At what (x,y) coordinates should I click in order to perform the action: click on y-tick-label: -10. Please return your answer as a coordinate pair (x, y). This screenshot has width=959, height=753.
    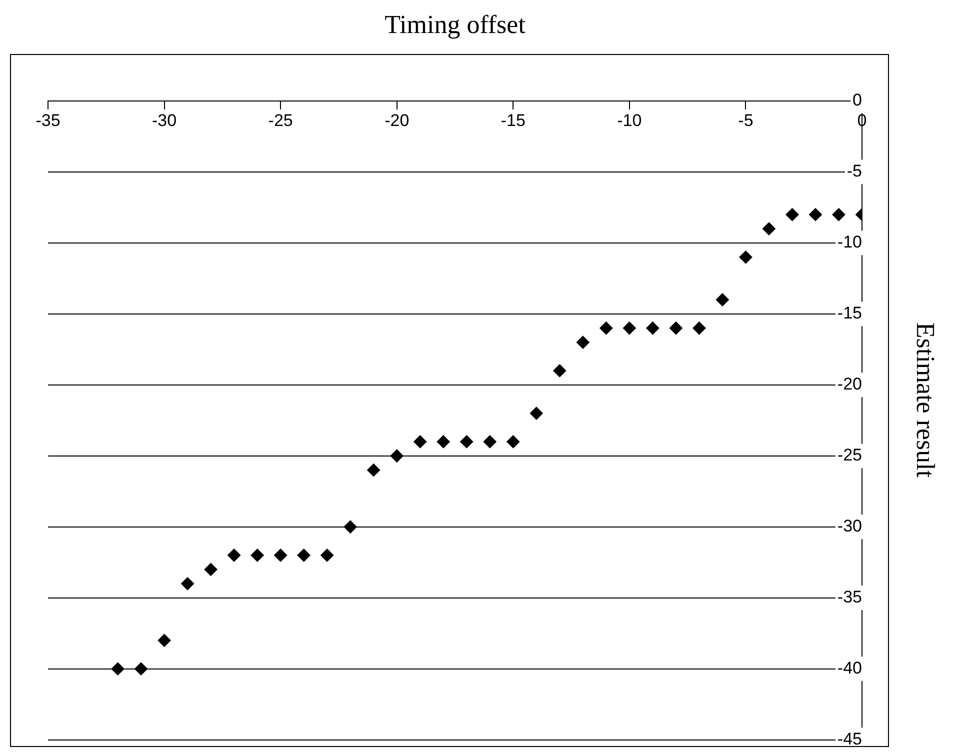
    Looking at the image, I should click on (849, 242).